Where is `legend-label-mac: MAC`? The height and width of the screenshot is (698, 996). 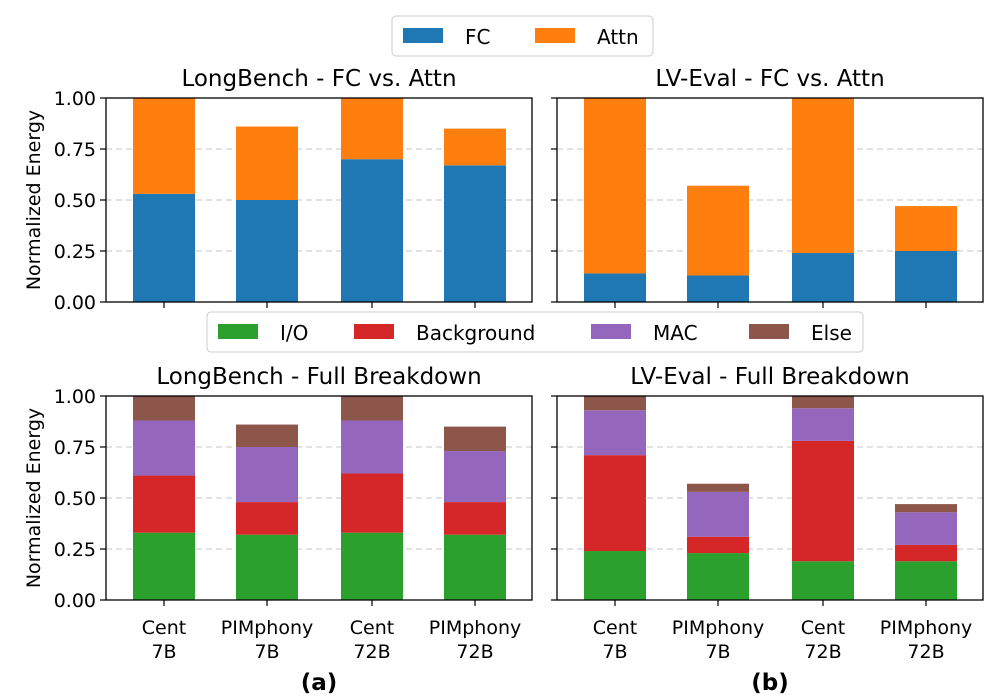 legend-label-mac: MAC is located at coordinates (675, 333).